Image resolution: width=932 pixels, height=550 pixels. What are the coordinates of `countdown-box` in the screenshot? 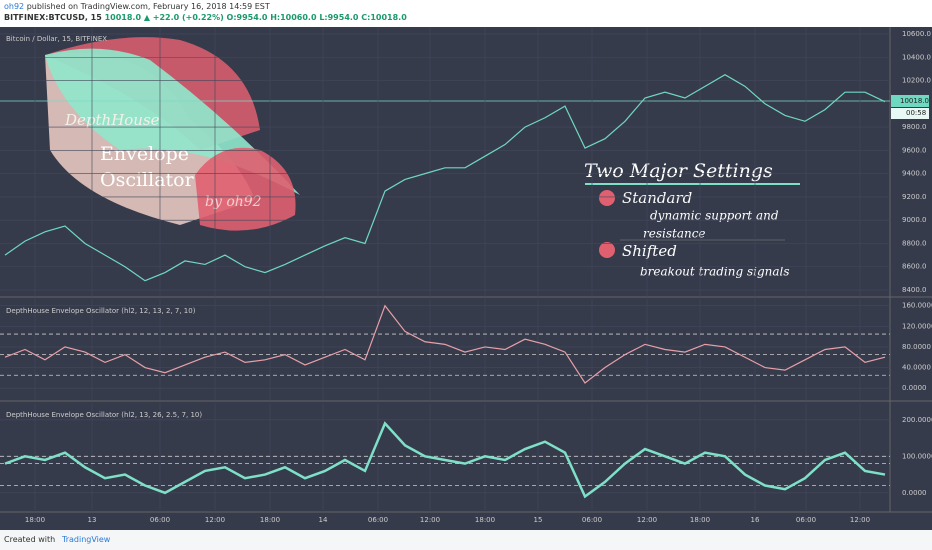 It's located at (910, 113).